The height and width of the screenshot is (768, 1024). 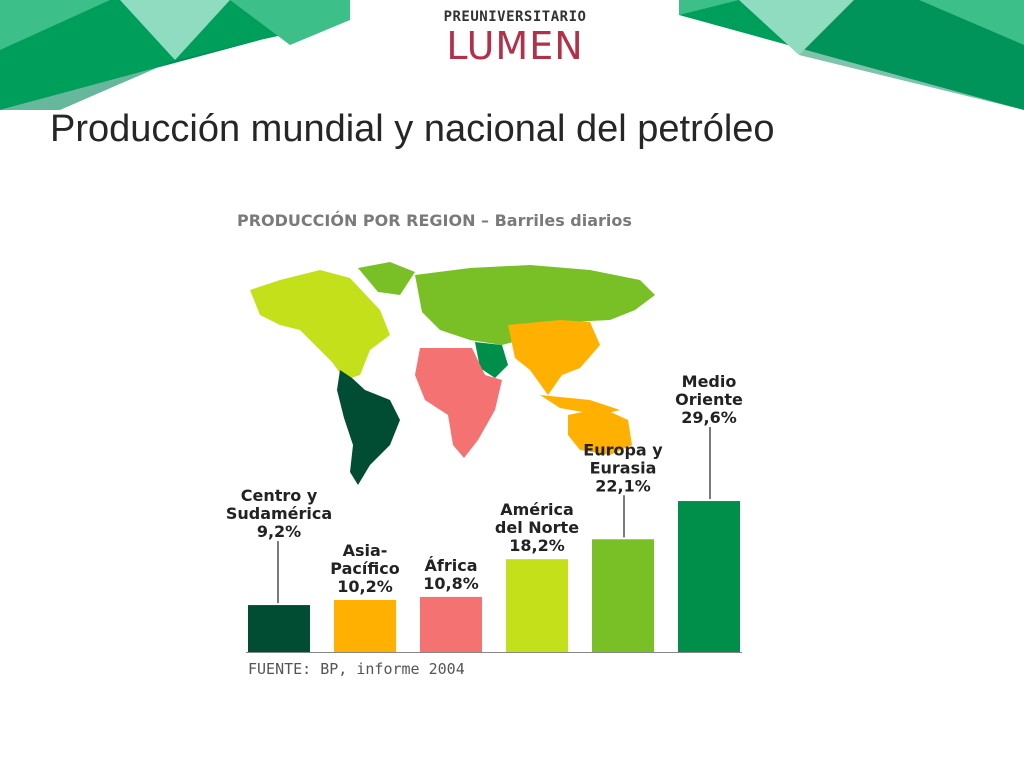 What do you see at coordinates (434, 220) in the screenshot?
I see `chart-title: PRODUCCIÓN POR REGION – Barriles diarios` at bounding box center [434, 220].